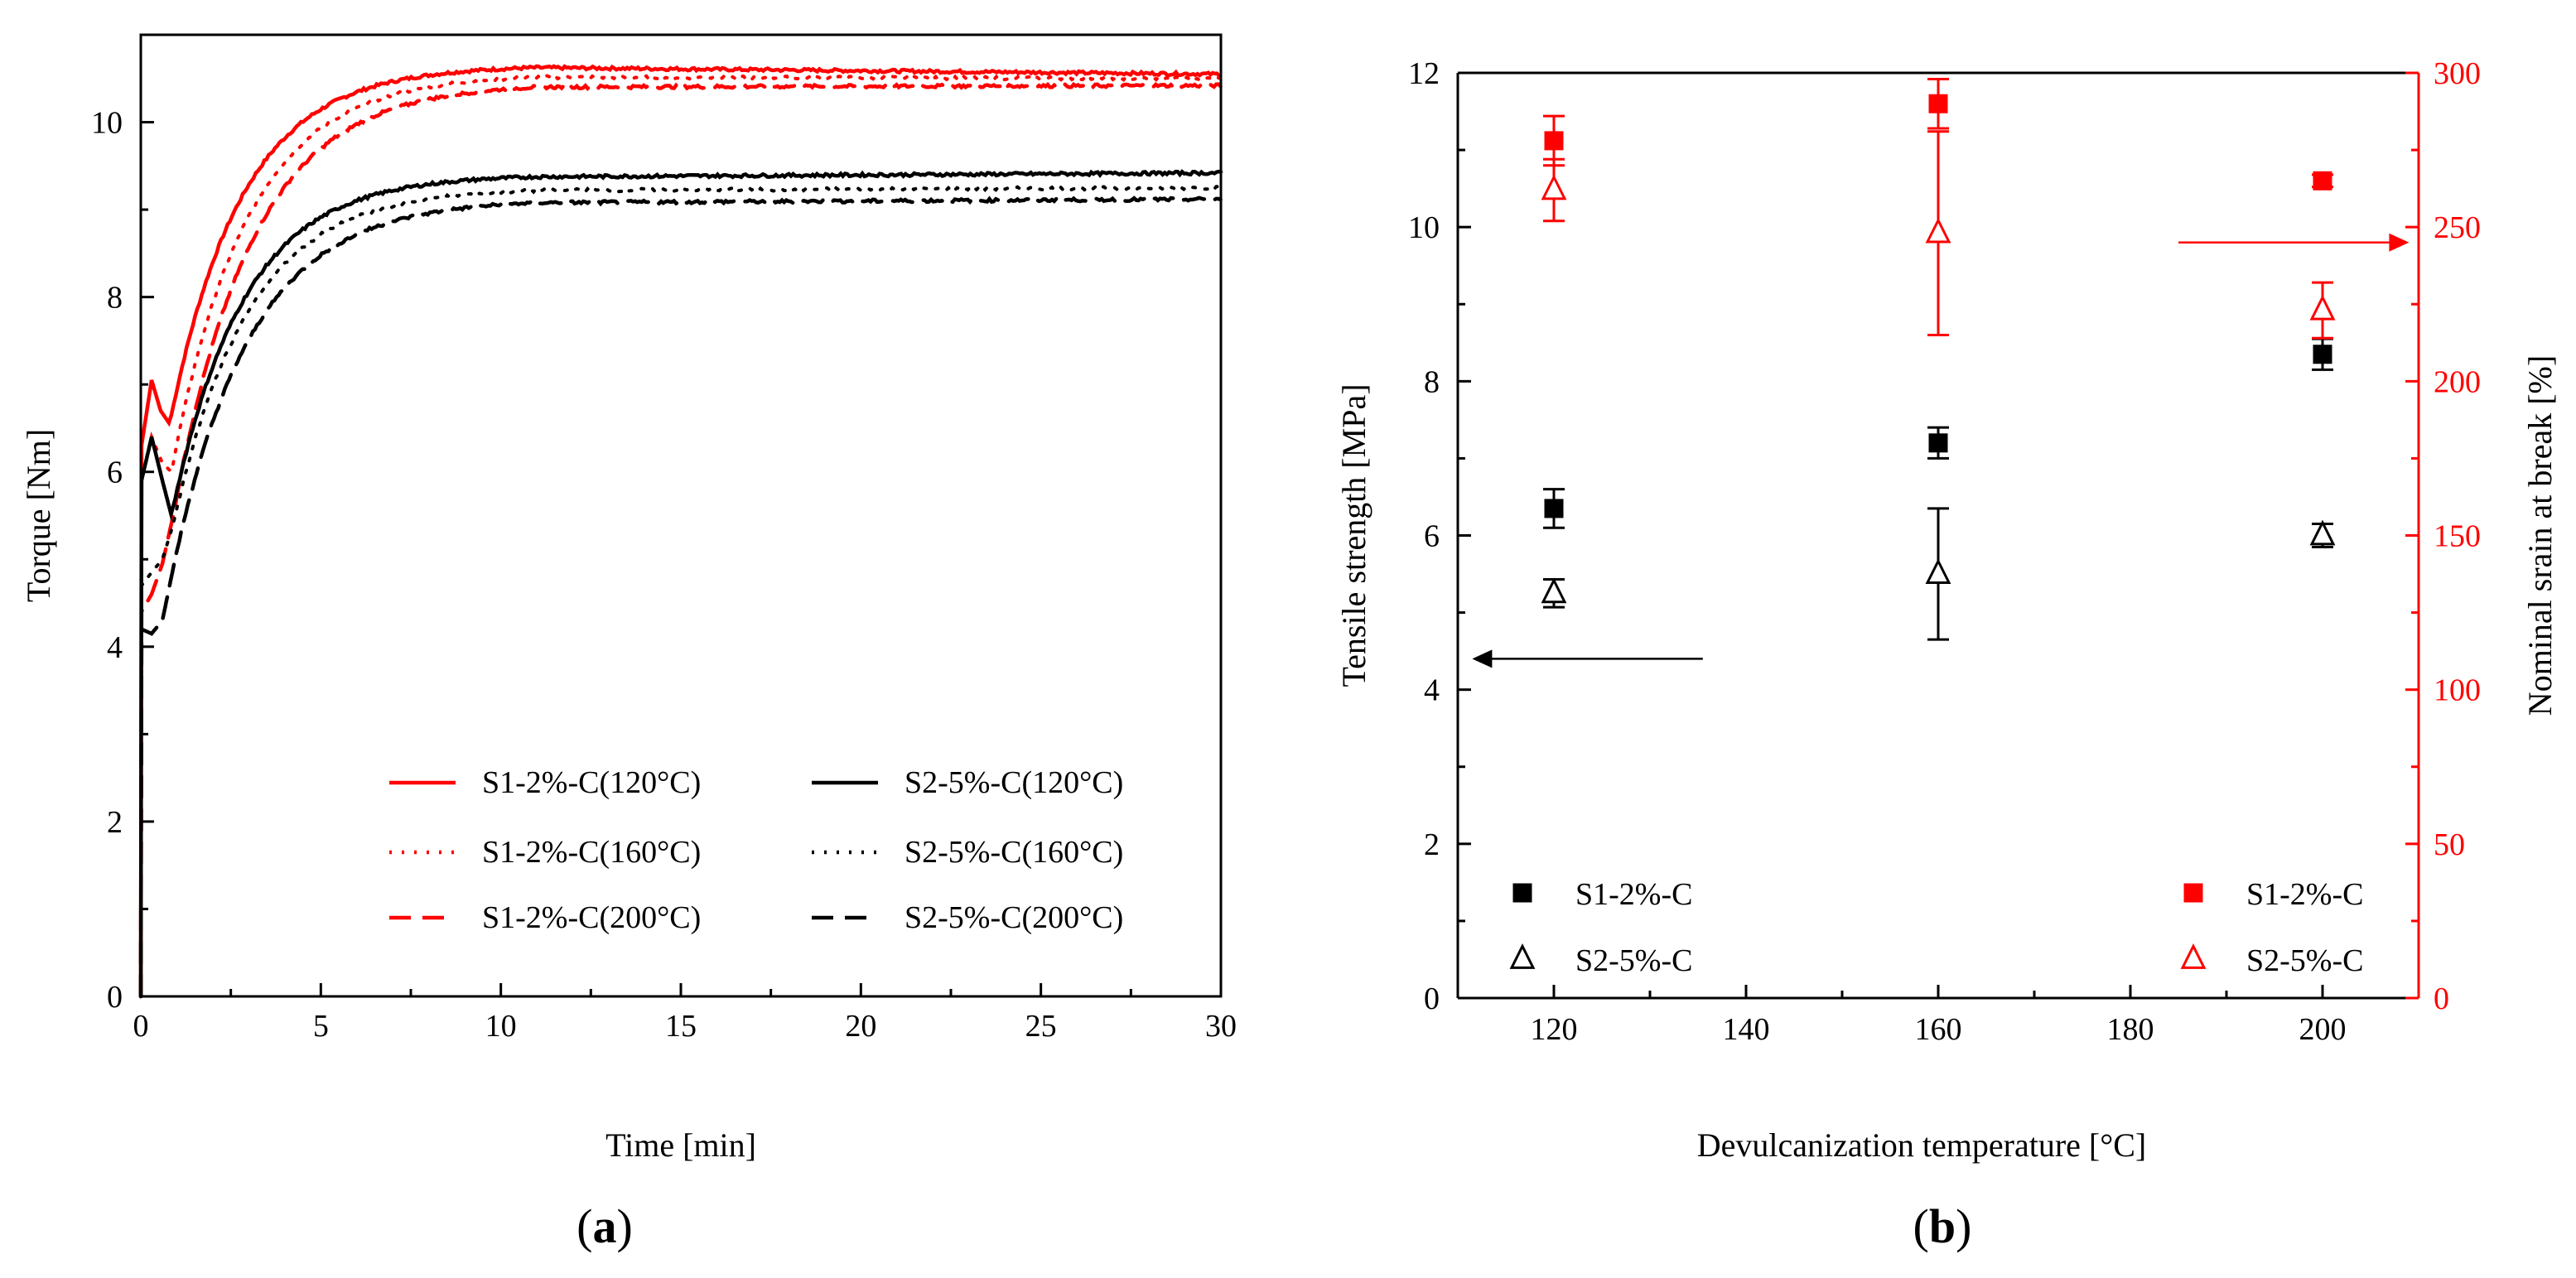  What do you see at coordinates (1938, 1029) in the screenshot?
I see `x-tick-label: 160` at bounding box center [1938, 1029].